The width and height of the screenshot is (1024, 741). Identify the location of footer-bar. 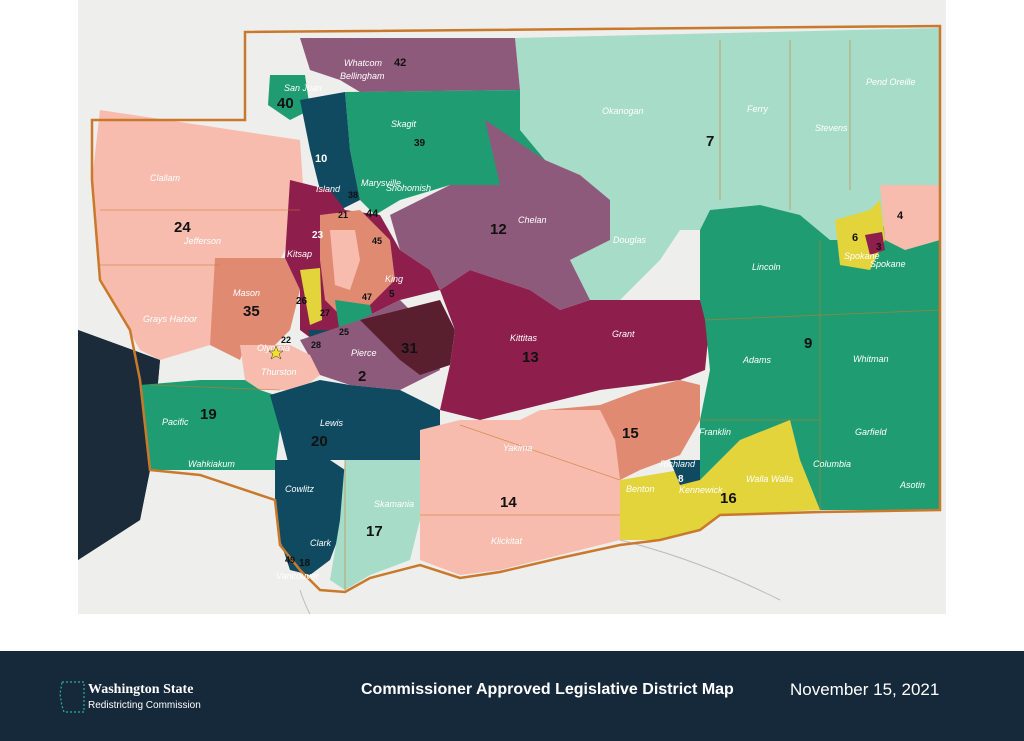
(512, 696).